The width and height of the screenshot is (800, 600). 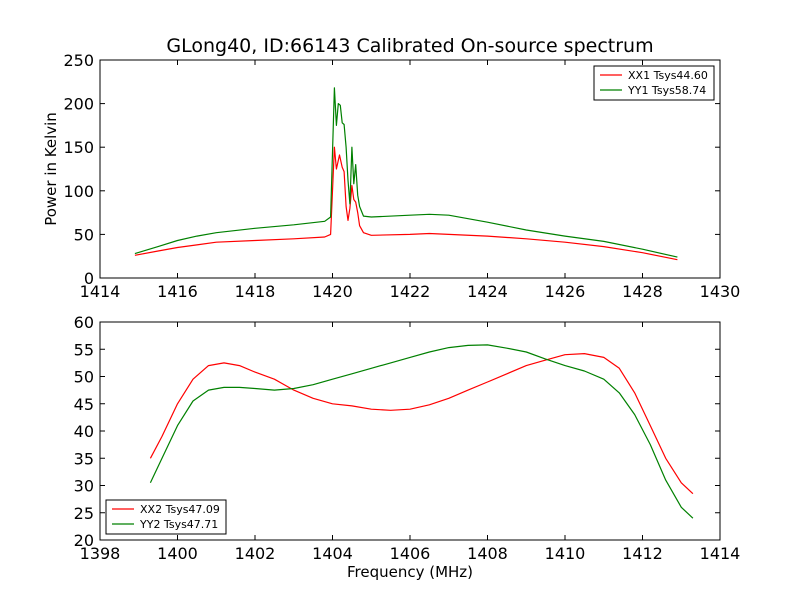 I want to click on panel-2-x-tick-label: 1398, so click(x=100, y=553).